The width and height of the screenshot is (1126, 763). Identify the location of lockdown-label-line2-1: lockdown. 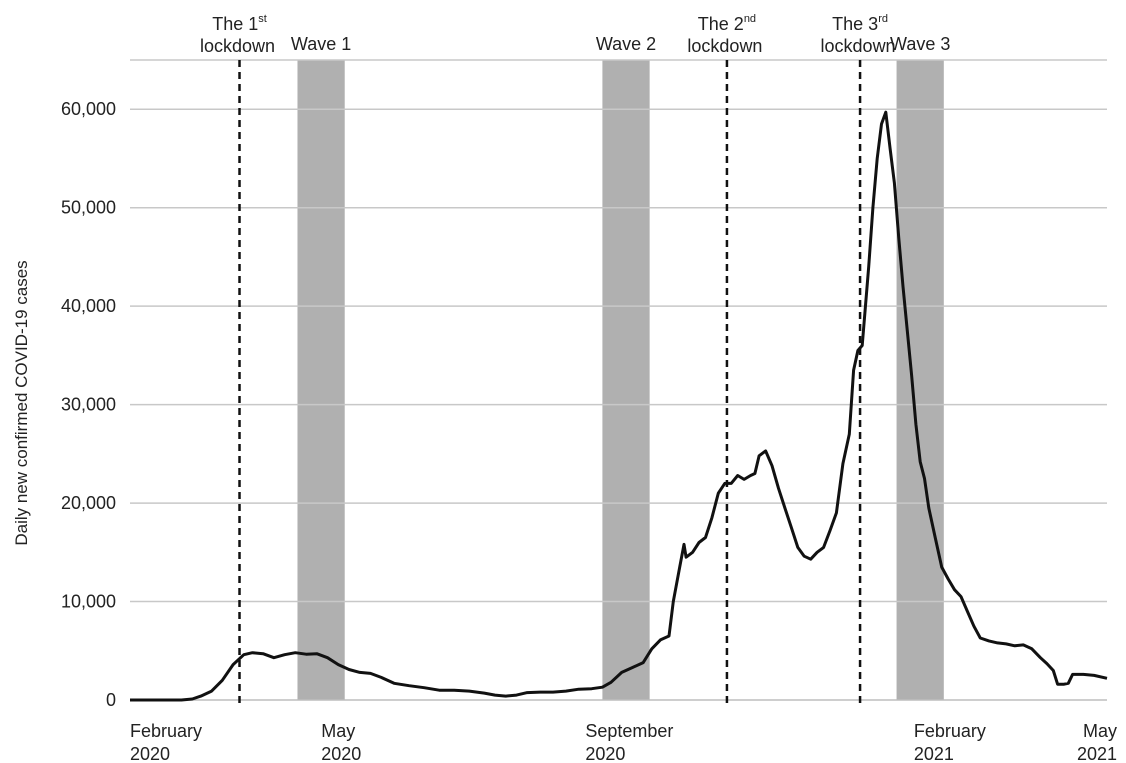
(237, 46).